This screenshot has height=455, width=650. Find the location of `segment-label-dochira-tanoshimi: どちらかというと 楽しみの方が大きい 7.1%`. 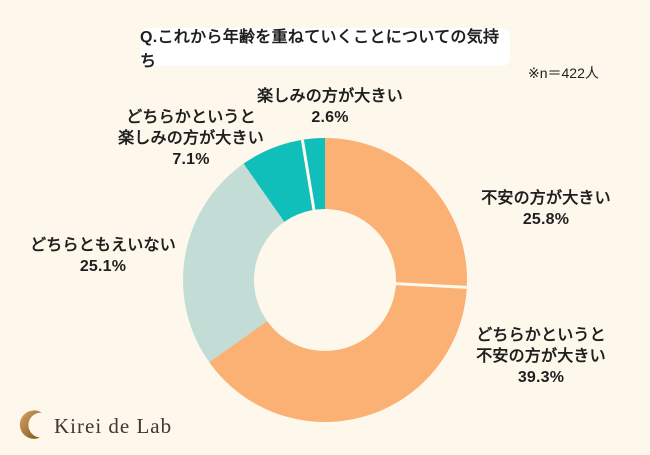

segment-label-dochira-tanoshimi: どちらかというと 楽しみの方が大きい 7.1% is located at coordinates (191, 138).